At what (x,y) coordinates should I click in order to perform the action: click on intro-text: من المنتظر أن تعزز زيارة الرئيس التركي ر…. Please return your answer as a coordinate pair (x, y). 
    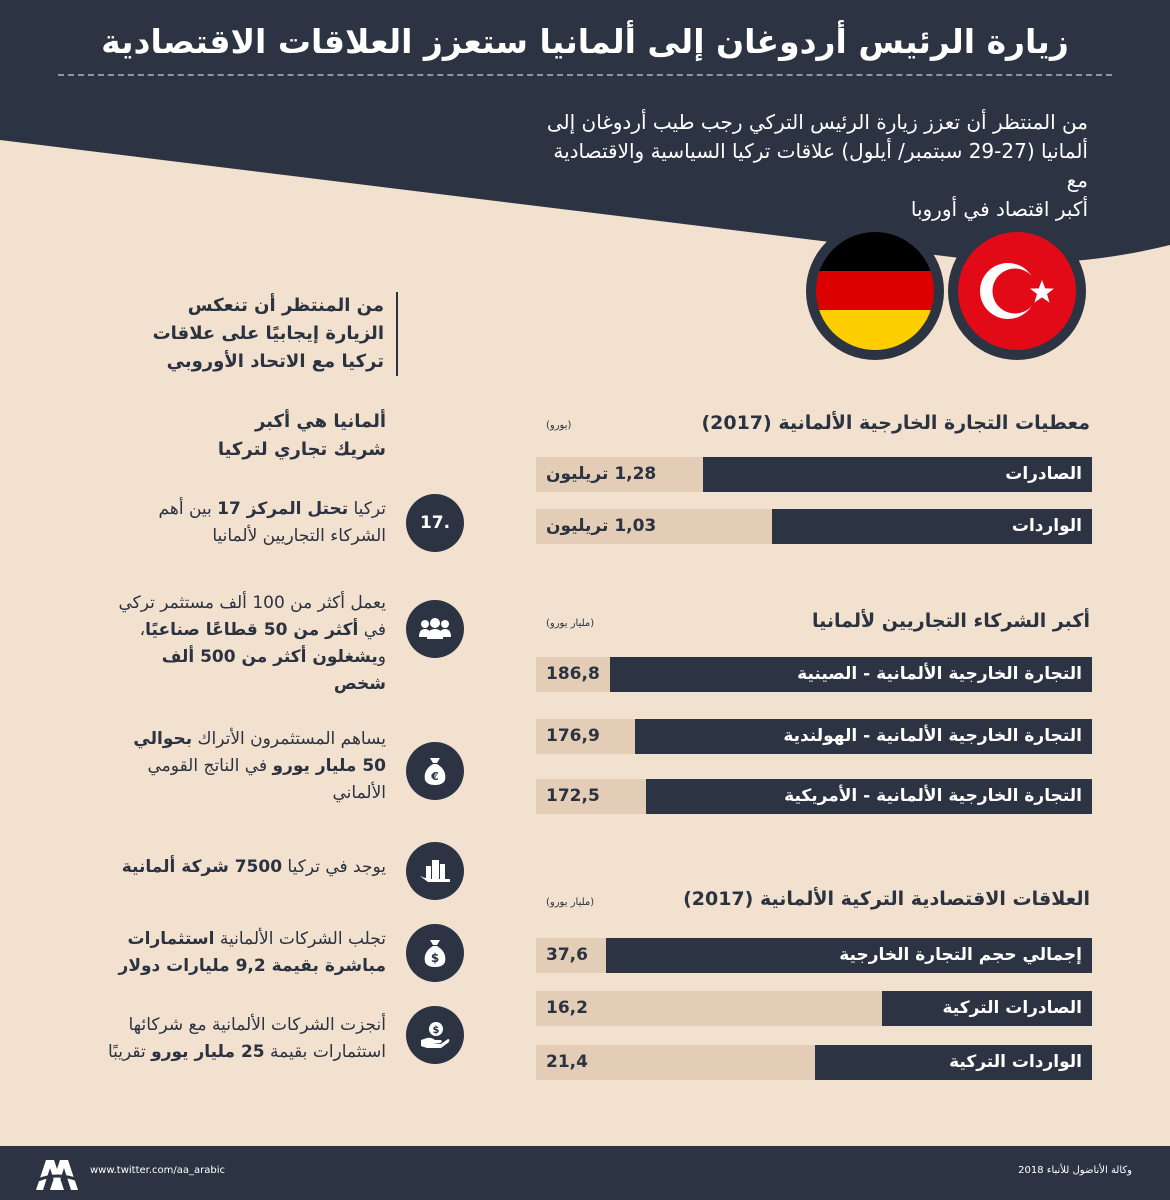
    Looking at the image, I should click on (808, 166).